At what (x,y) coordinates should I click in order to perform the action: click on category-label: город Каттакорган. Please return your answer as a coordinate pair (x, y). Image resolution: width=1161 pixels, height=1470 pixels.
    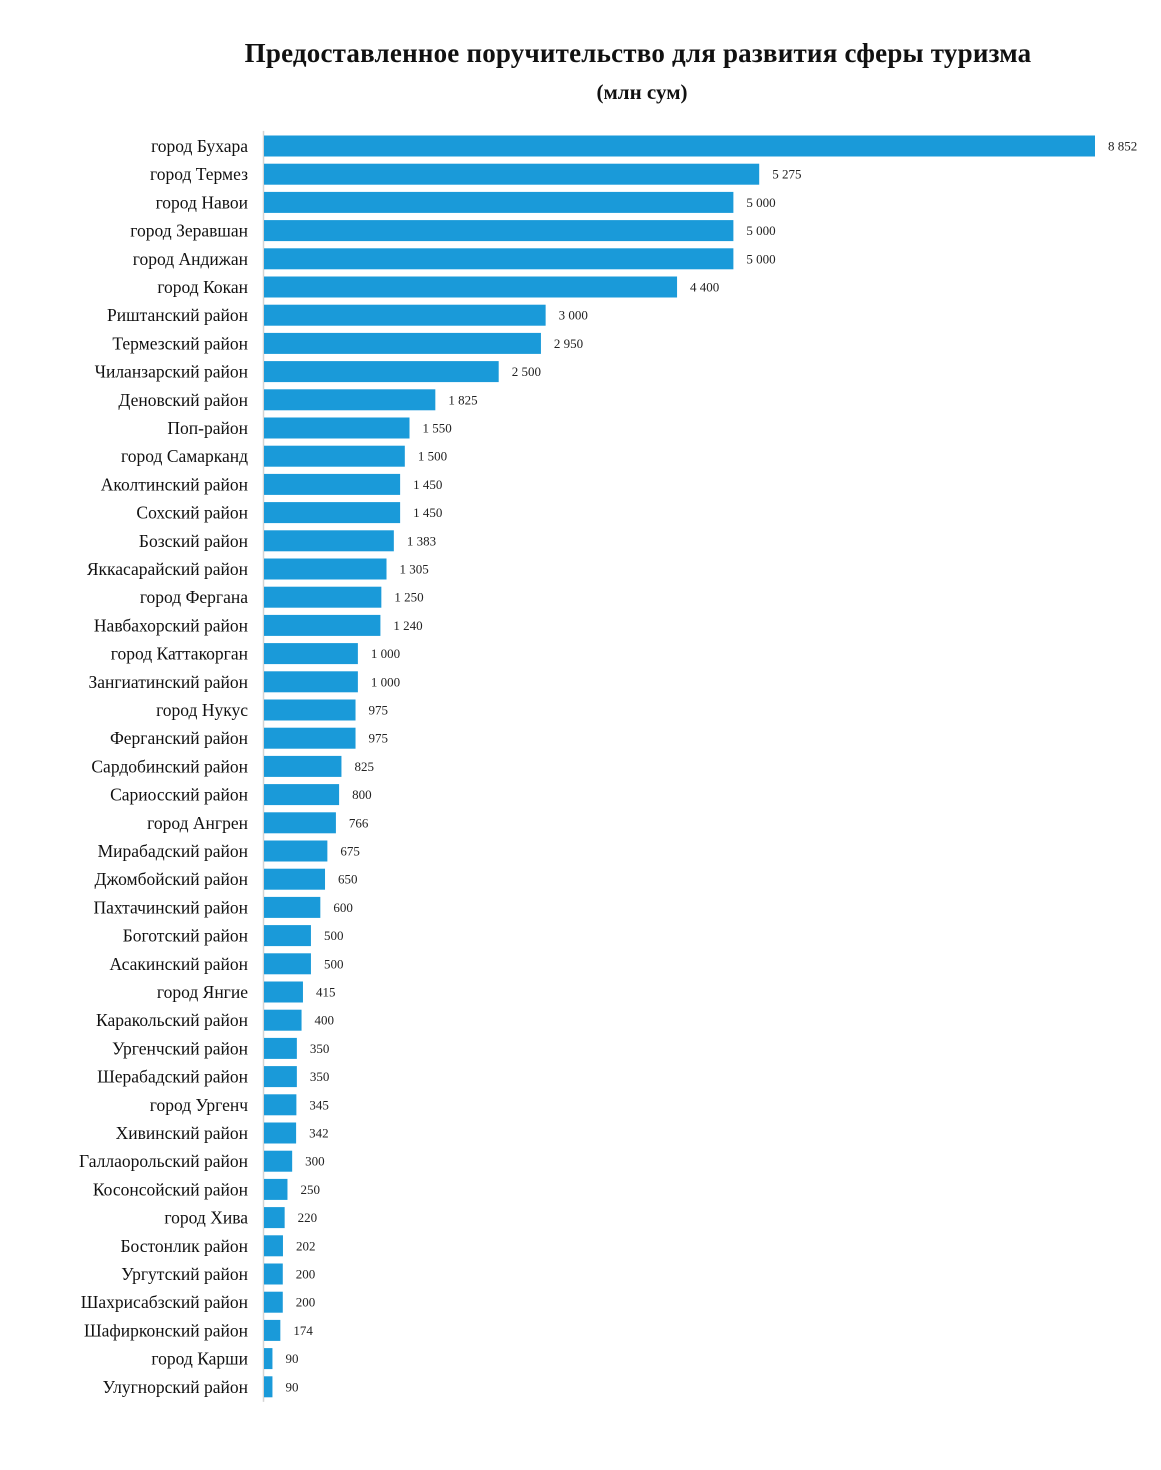
    Looking at the image, I should click on (179, 654).